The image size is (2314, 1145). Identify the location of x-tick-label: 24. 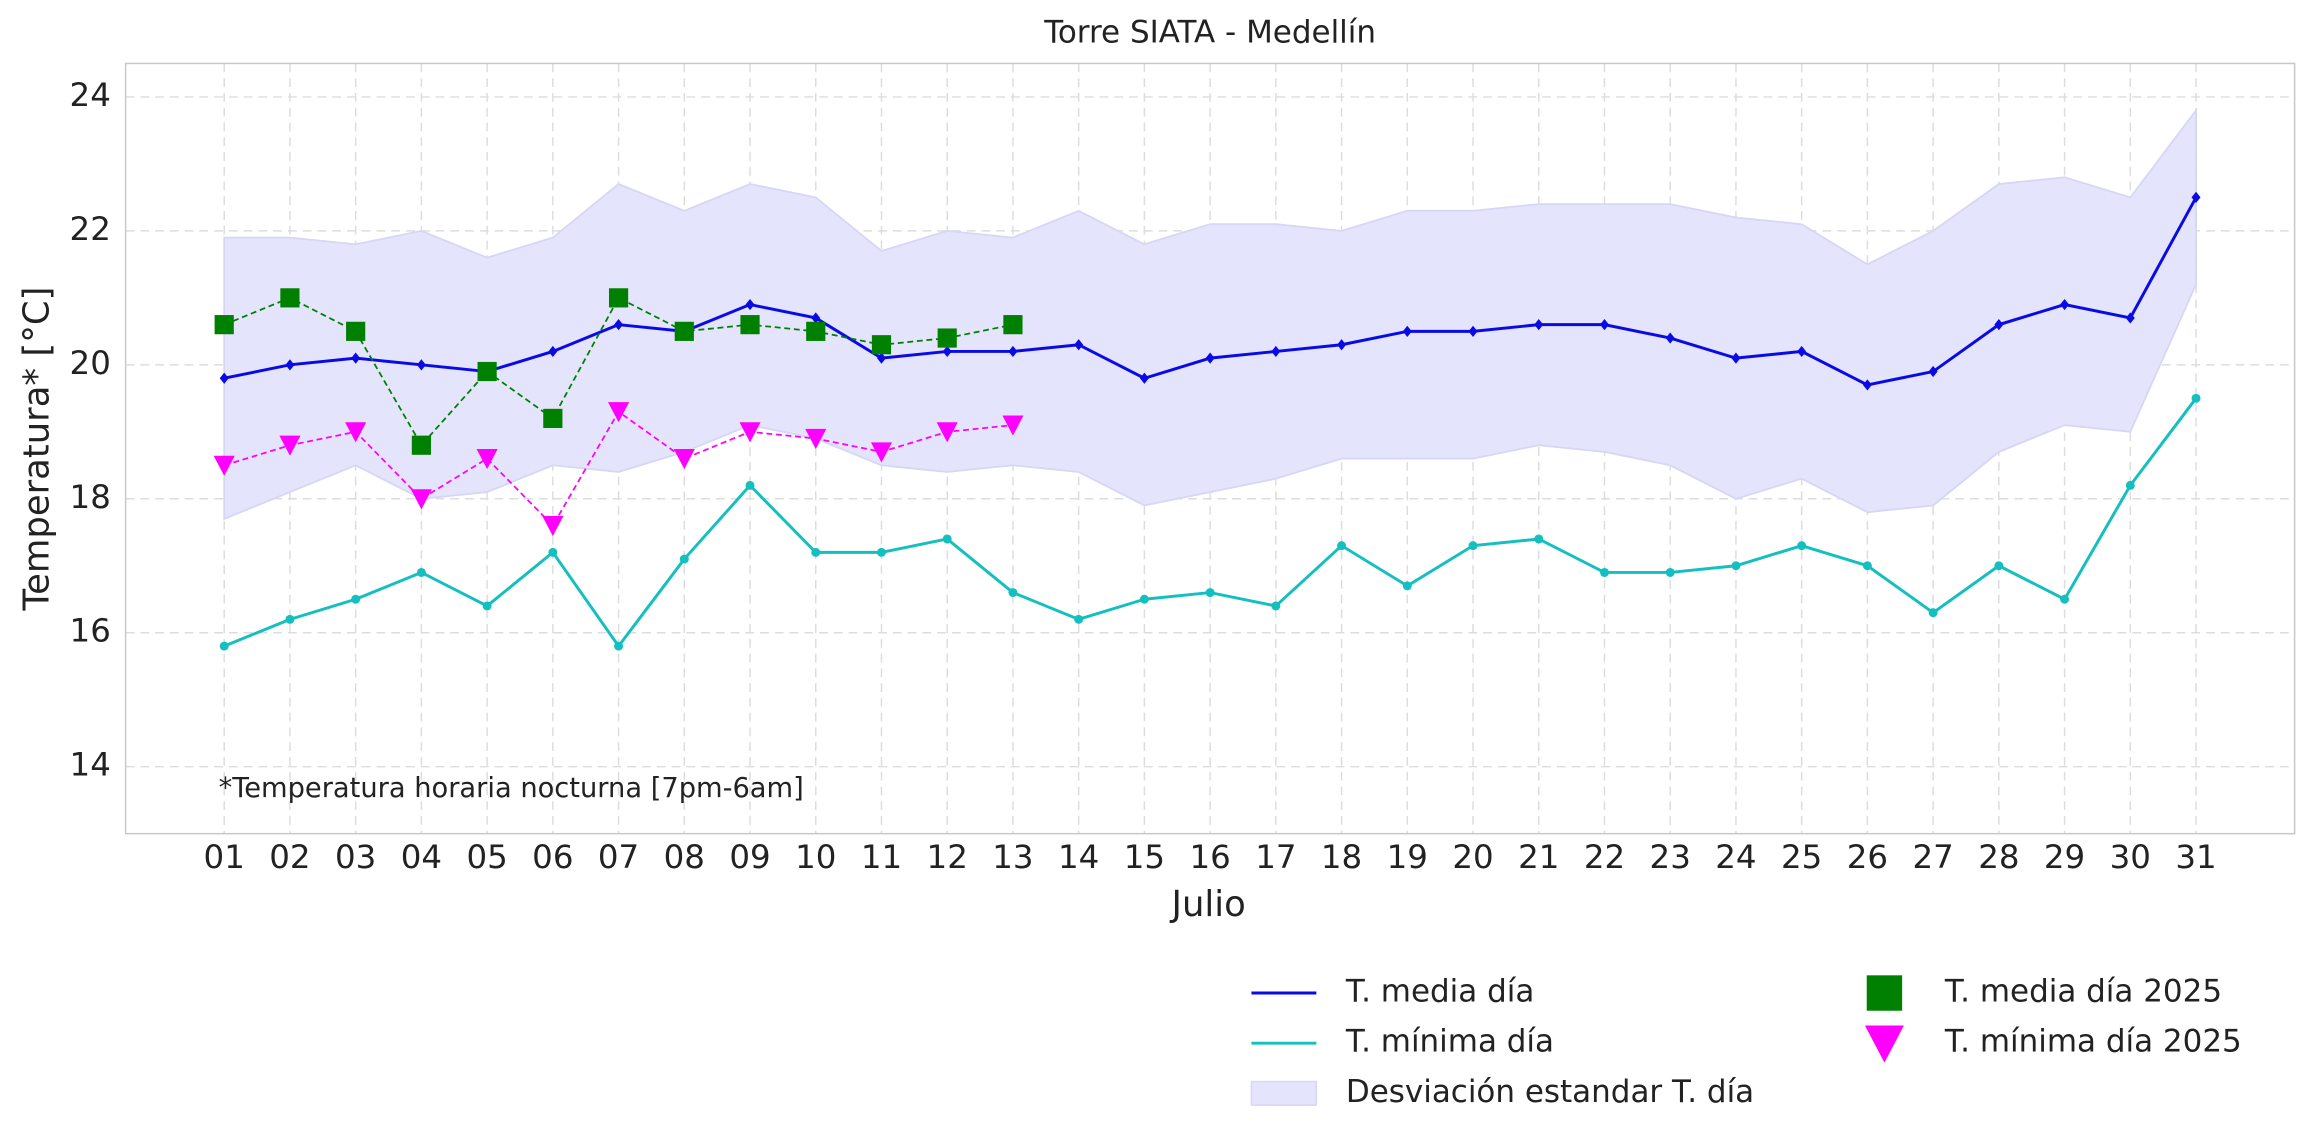
(1735, 857).